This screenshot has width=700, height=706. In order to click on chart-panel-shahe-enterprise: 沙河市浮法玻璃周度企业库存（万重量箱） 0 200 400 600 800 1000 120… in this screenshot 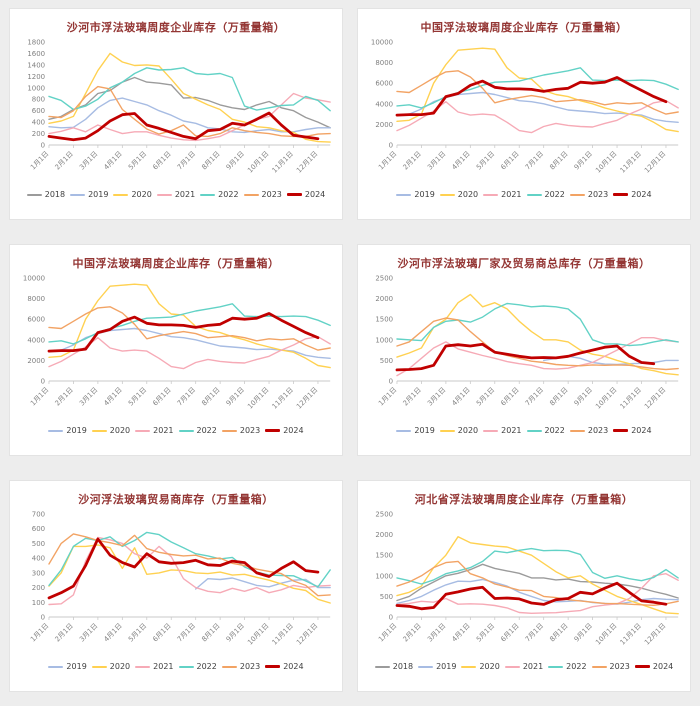, I will do `click(176, 114)`.